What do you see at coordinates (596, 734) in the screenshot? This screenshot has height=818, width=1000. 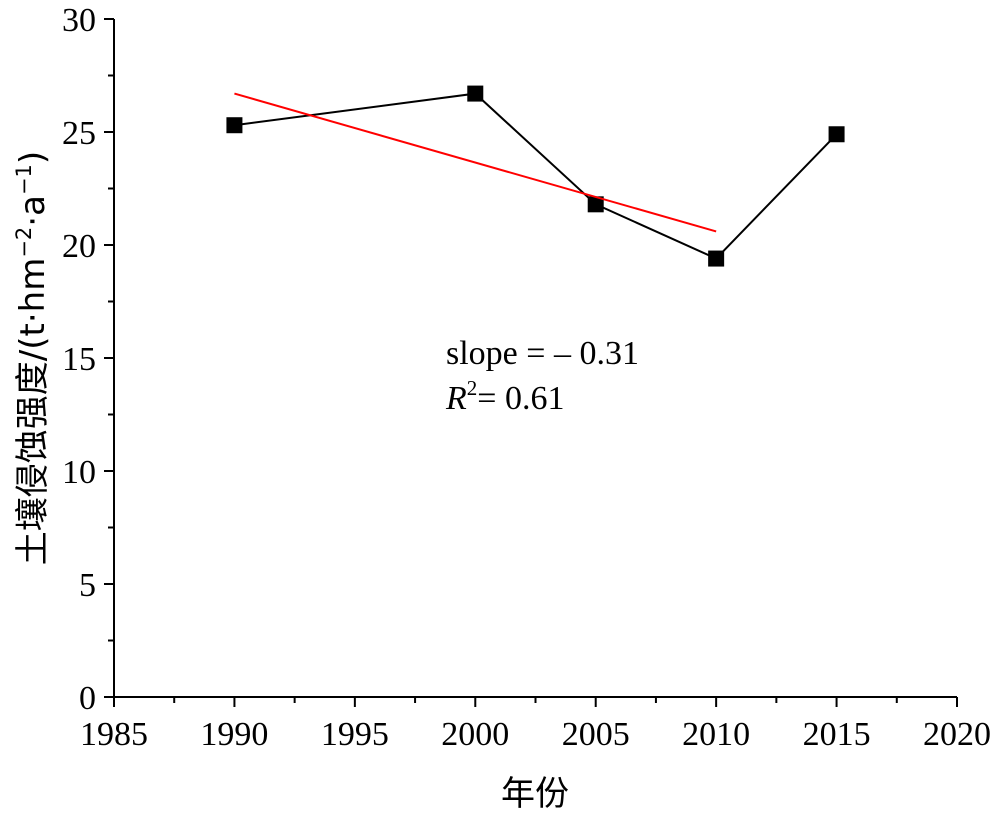 I see `x-tick-label: 2005` at bounding box center [596, 734].